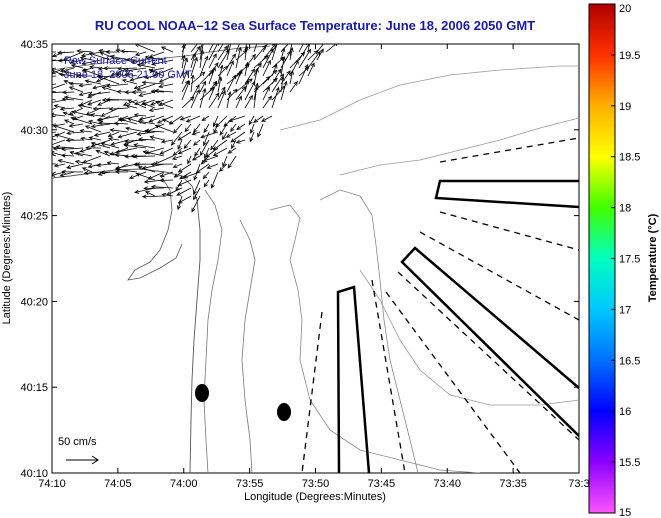 This screenshot has width=661, height=518. What do you see at coordinates (184, 484) in the screenshot?
I see `x-tick-label: 74:00` at bounding box center [184, 484].